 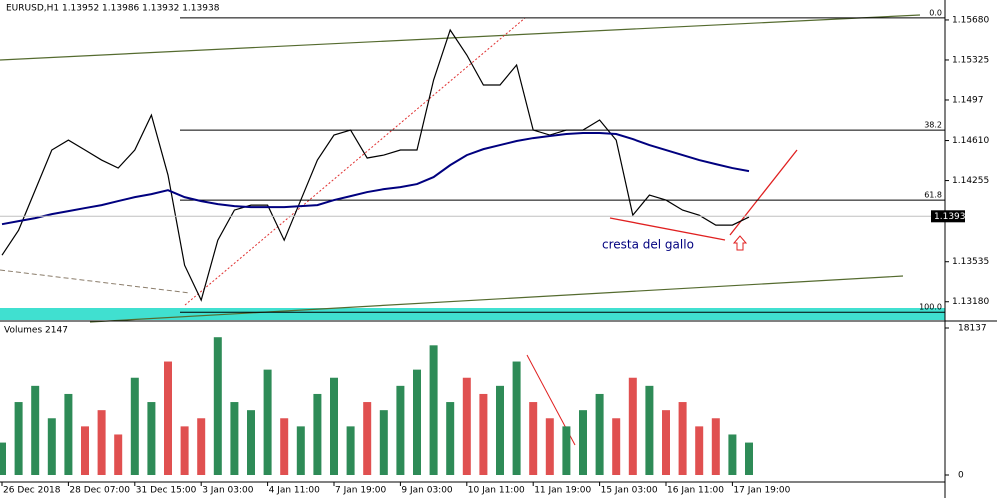 I want to click on y-tick-label: 18137, so click(x=972, y=329).